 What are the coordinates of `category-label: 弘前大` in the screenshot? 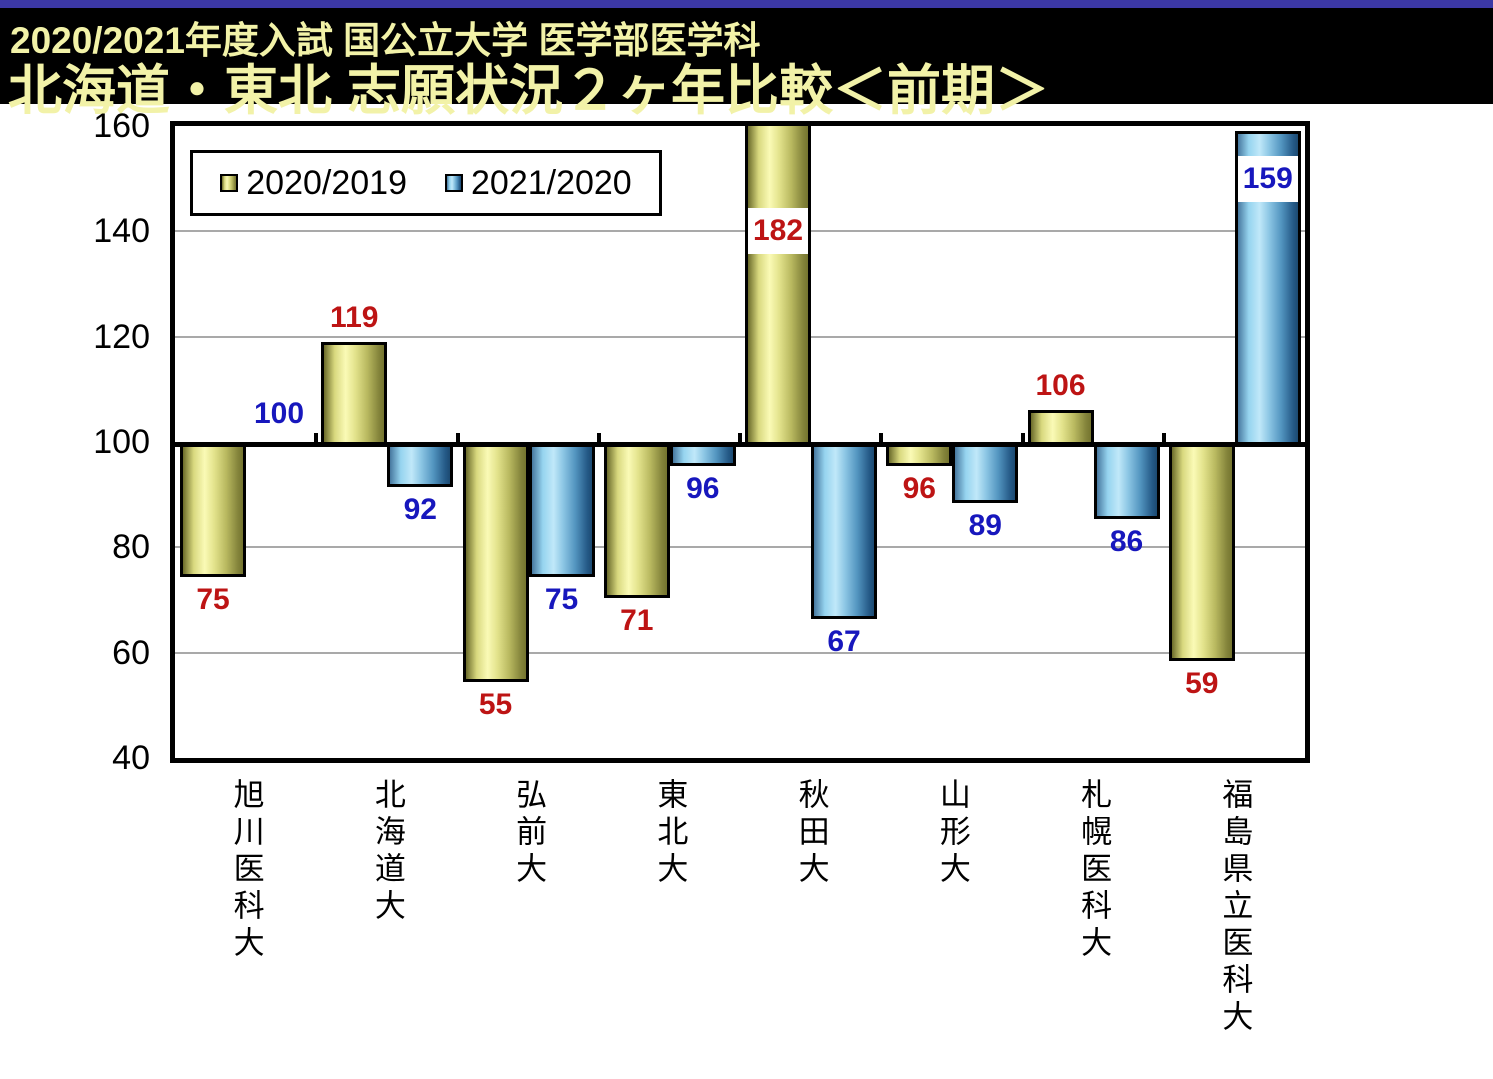 It's located at (529, 833).